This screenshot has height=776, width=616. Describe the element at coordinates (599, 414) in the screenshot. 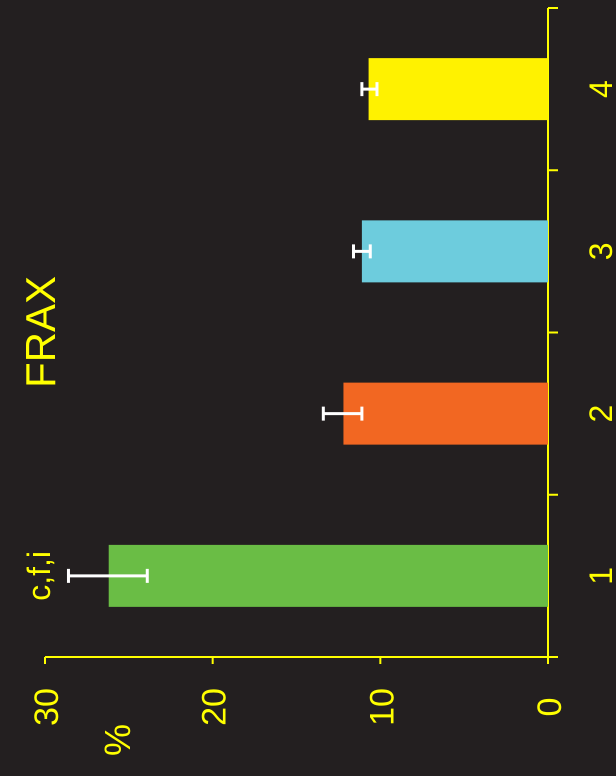

I see `category-label-2: 2` at that location.